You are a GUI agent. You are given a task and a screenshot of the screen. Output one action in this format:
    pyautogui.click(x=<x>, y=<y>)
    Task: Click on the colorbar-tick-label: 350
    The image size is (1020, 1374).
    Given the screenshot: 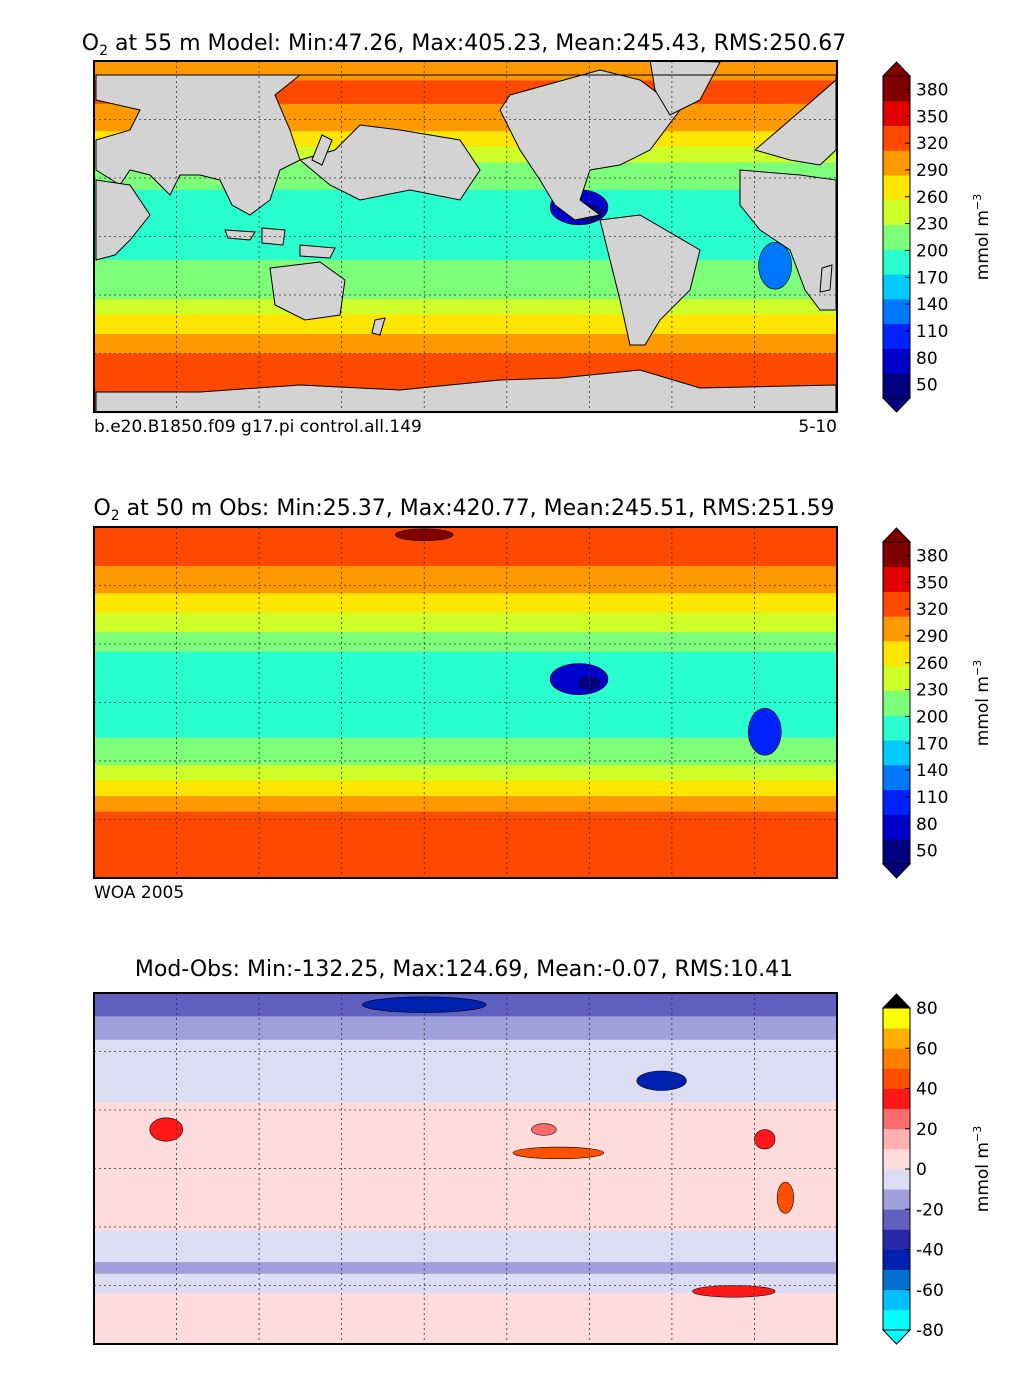 What is the action you would take?
    pyautogui.click(x=932, y=583)
    